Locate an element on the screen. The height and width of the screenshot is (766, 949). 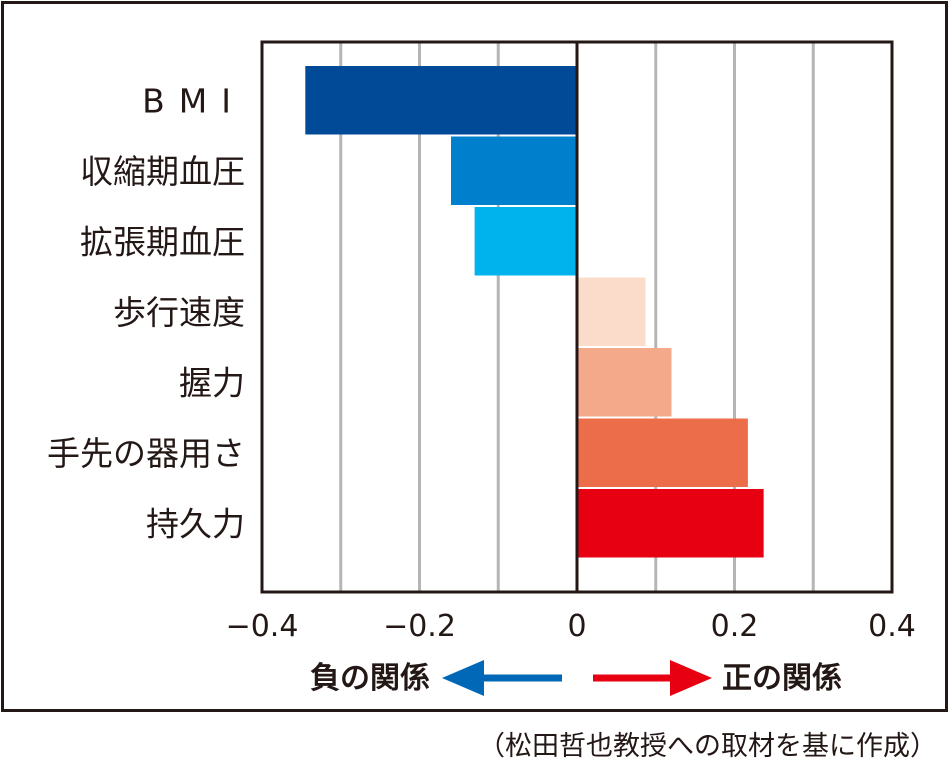
left-arrow-icon is located at coordinates (502, 678).